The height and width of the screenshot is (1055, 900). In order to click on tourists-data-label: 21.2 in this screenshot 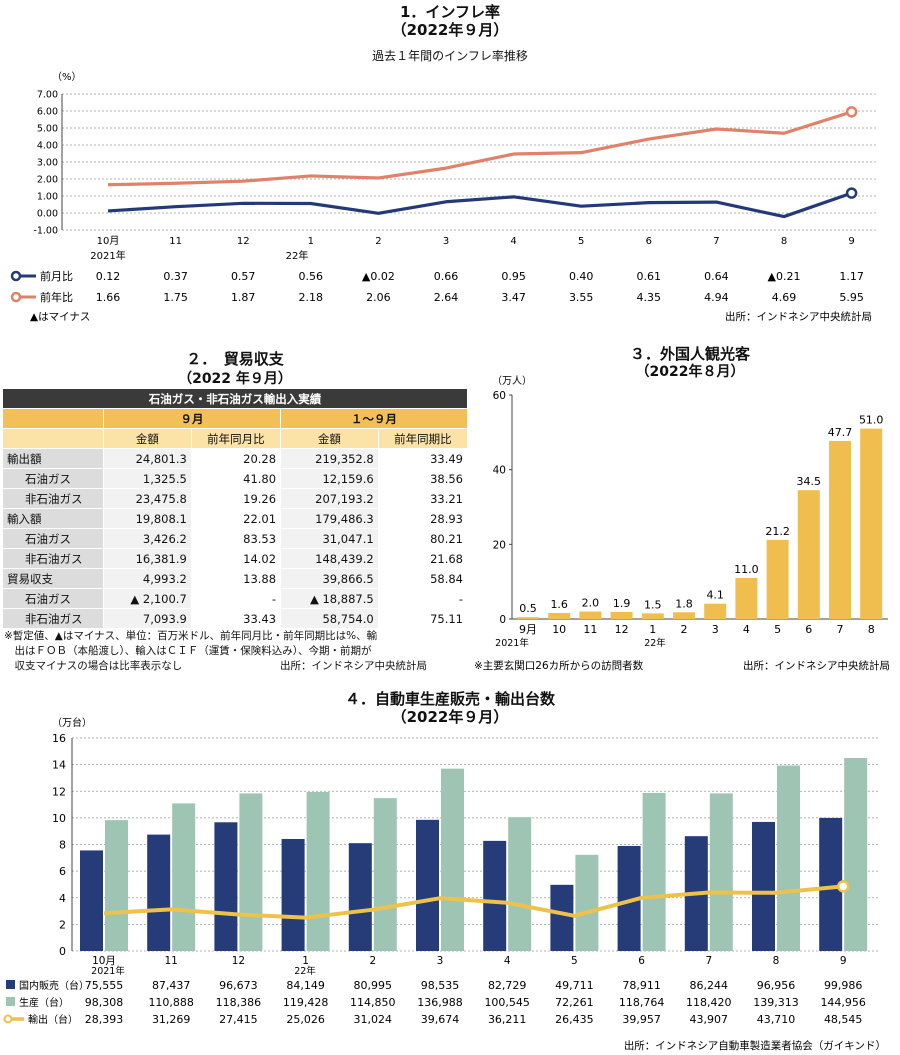, I will do `click(777, 531)`.